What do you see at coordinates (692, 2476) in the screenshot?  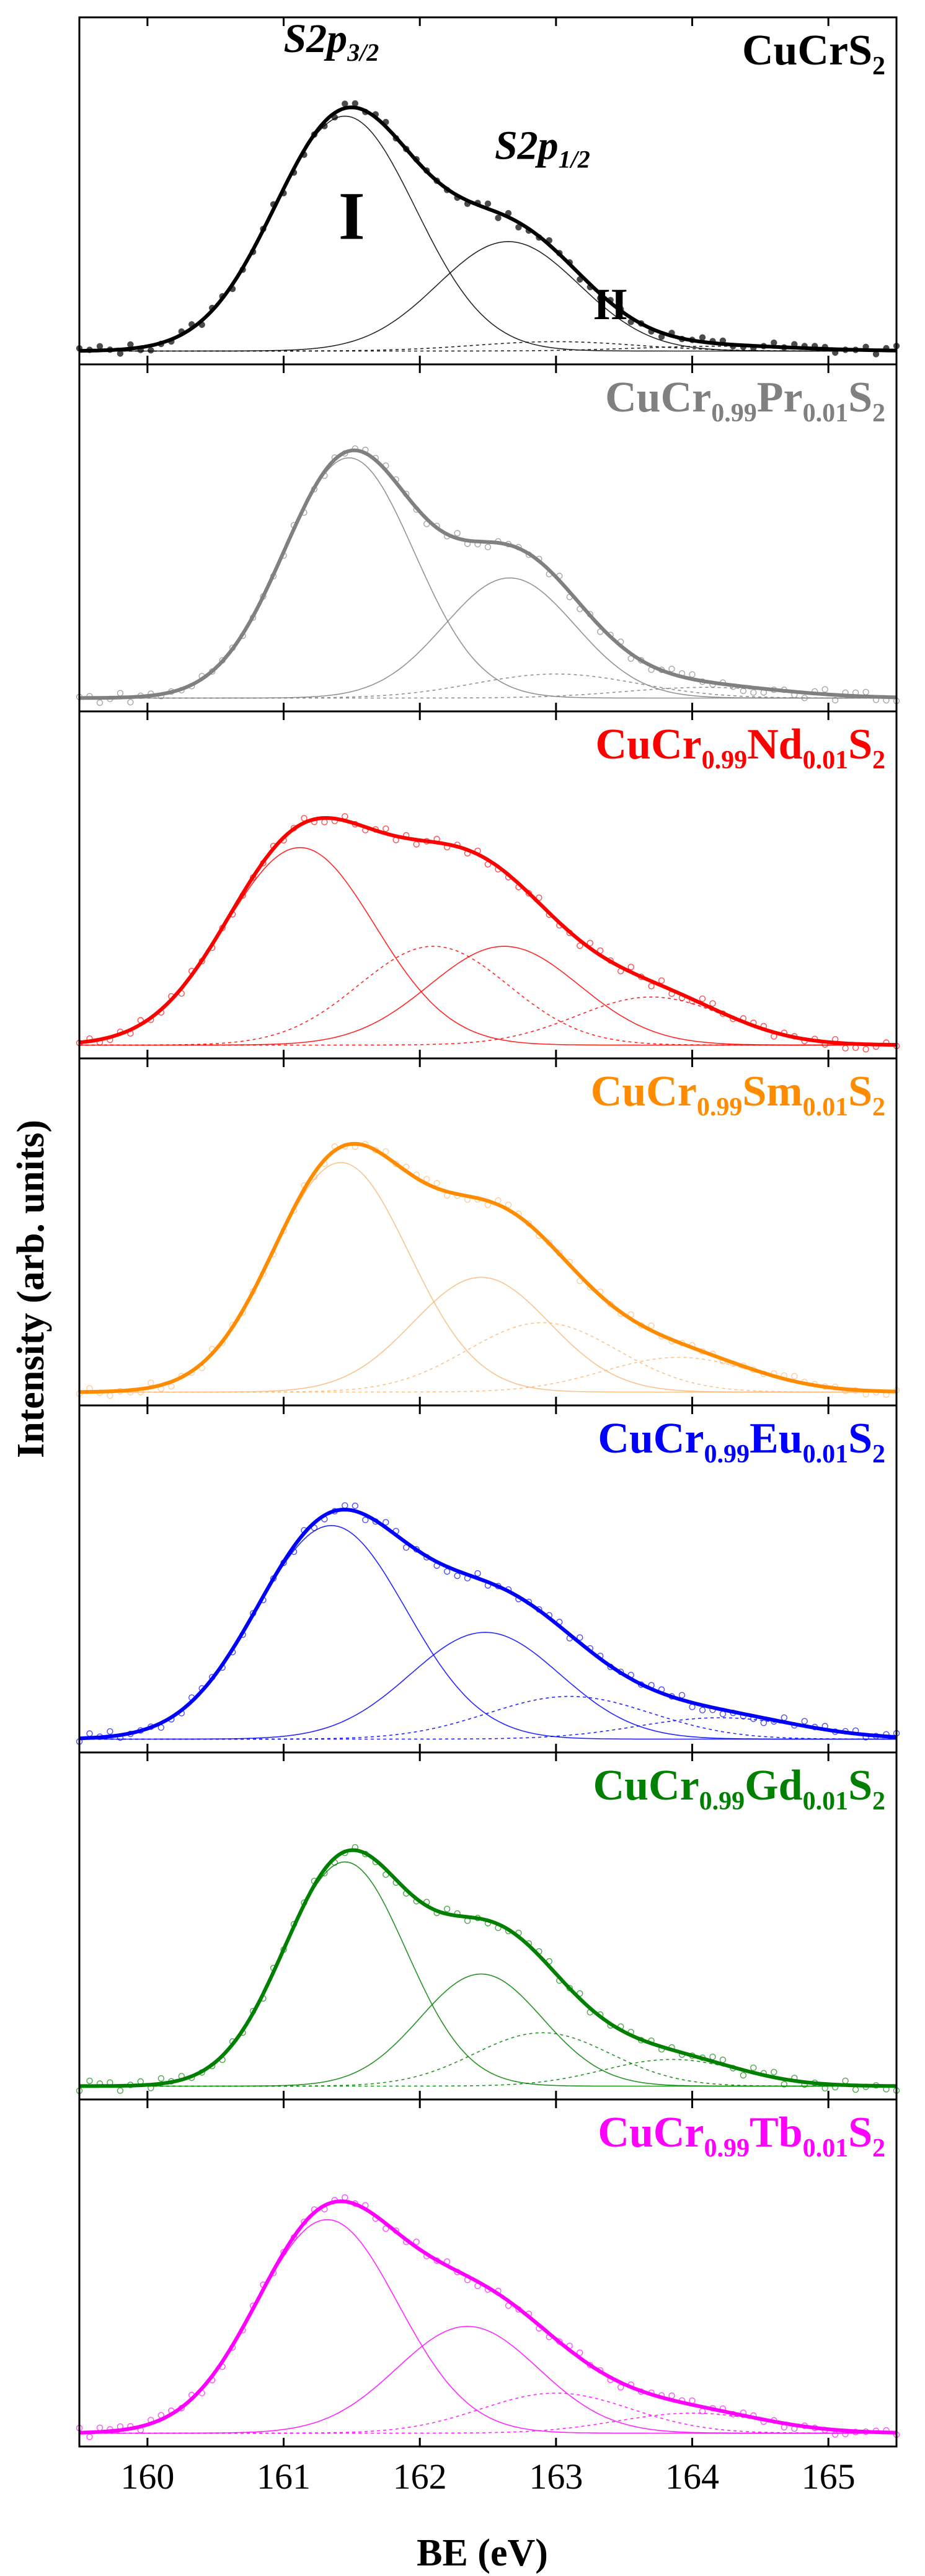 I see `x-tick-label: 164` at bounding box center [692, 2476].